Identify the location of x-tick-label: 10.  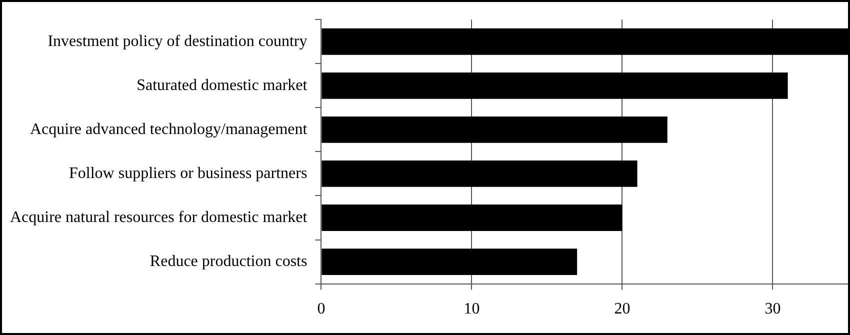
(472, 309).